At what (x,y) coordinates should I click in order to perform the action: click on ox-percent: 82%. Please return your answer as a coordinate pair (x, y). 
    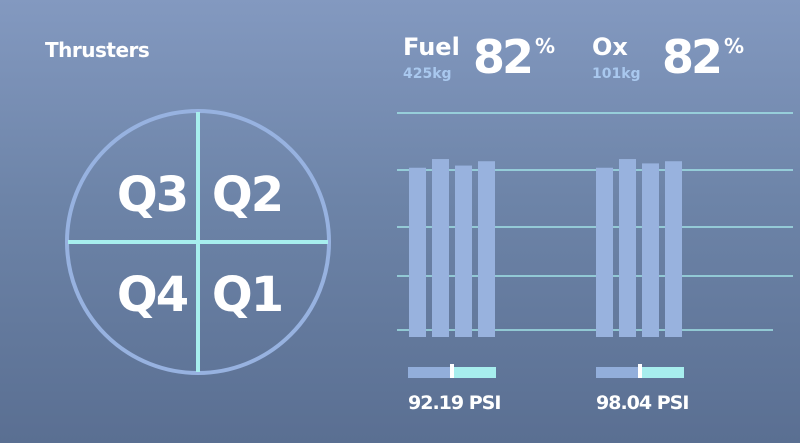
    Looking at the image, I should click on (703, 57).